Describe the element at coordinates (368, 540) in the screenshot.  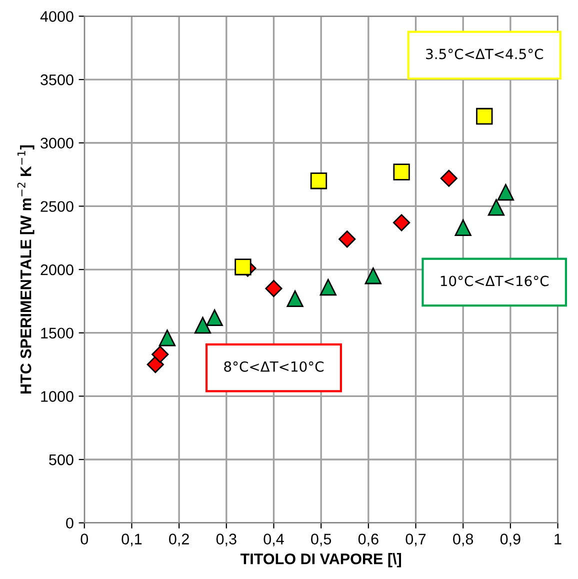
I see `x-tick-label: 0,6` at that location.